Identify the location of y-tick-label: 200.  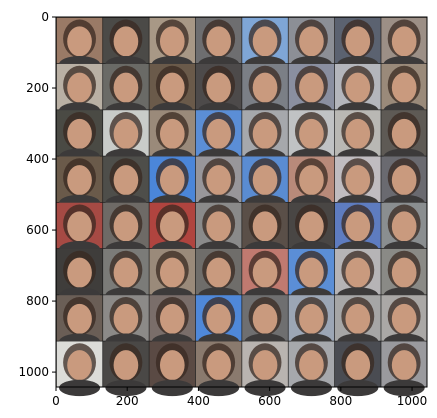
(37, 88).